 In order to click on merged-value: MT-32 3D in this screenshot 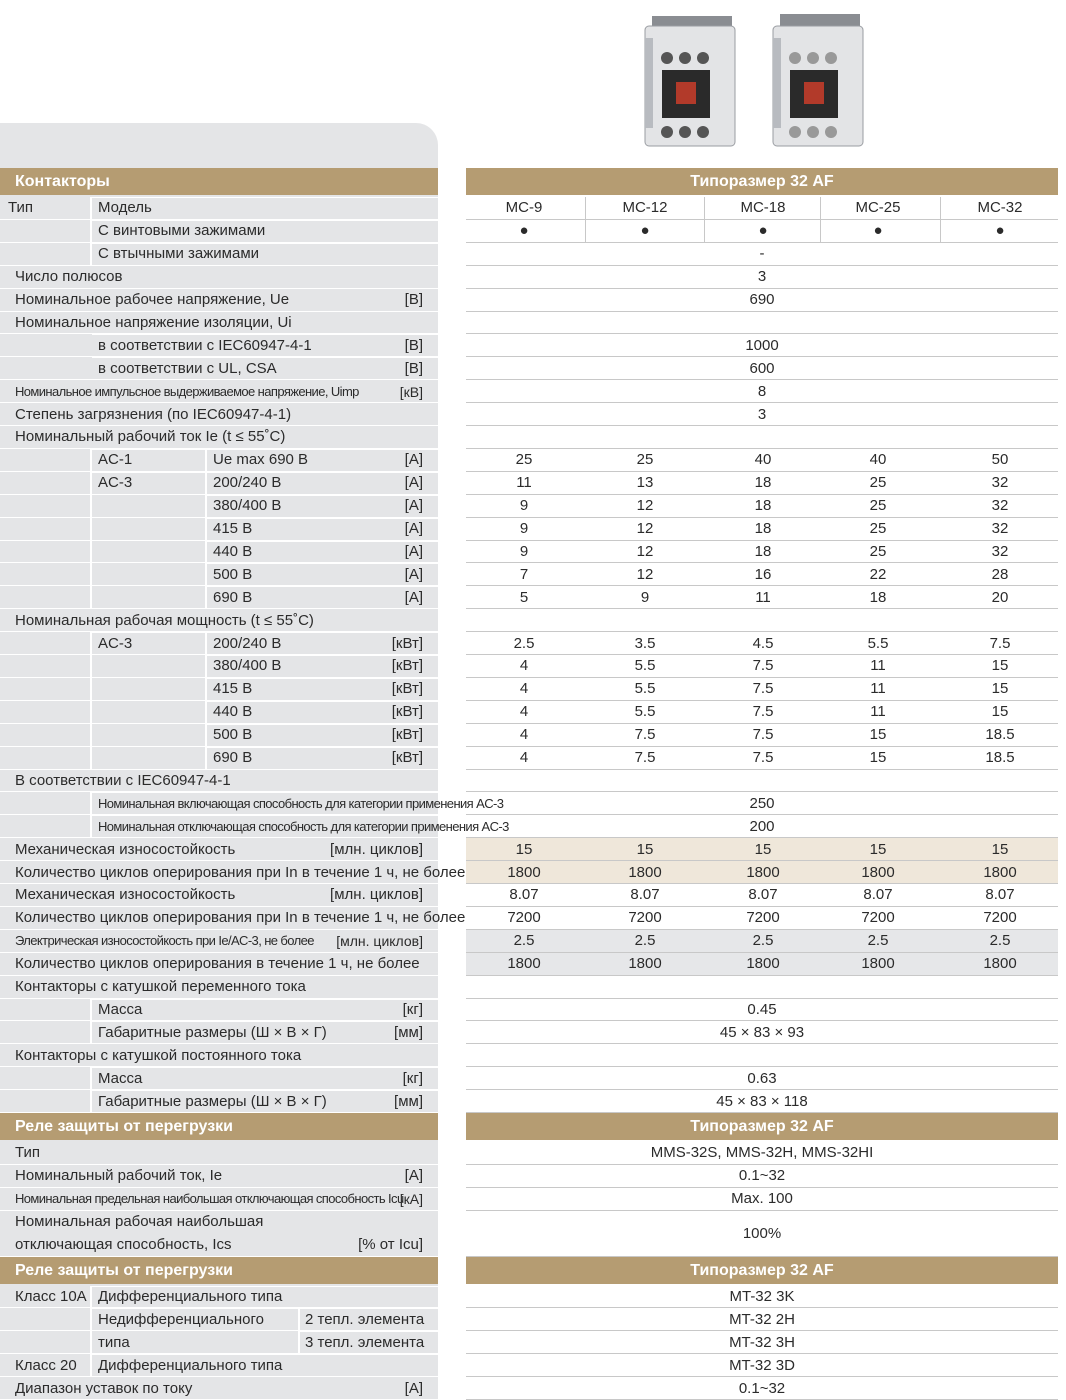, I will do `click(762, 1365)`.